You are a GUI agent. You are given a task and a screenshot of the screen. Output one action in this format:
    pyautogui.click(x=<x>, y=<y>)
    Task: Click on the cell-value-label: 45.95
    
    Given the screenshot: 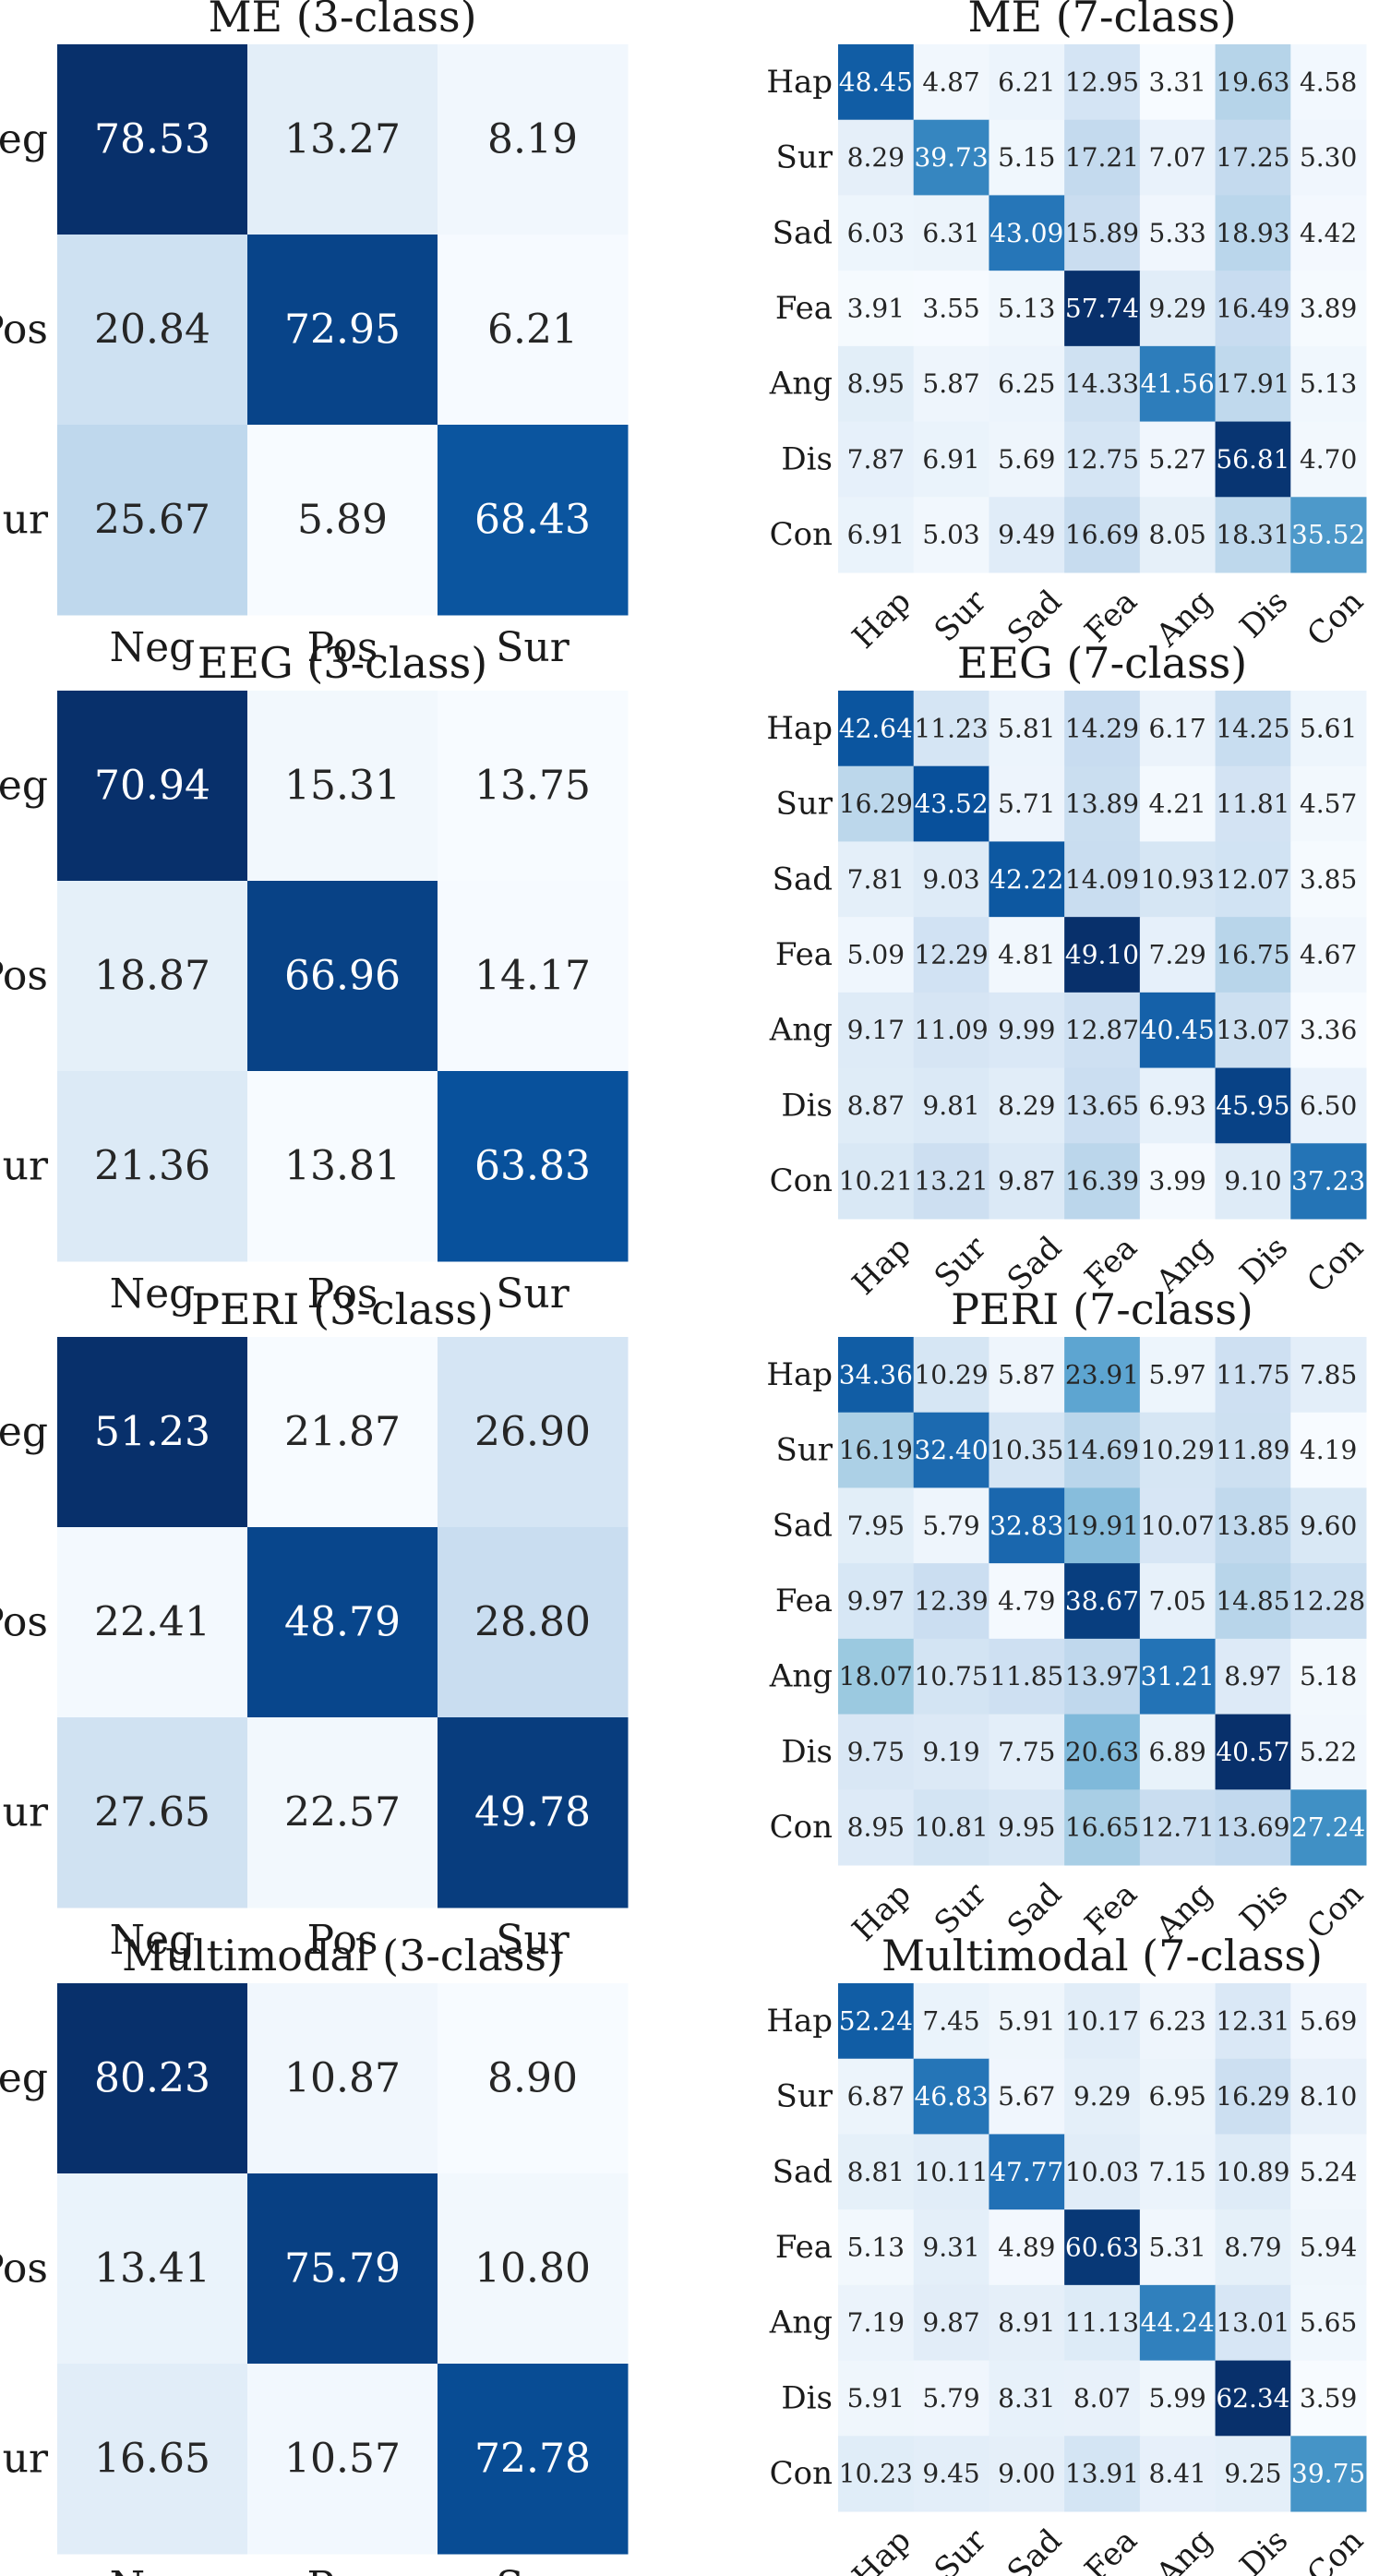 What is the action you would take?
    pyautogui.click(x=1253, y=1105)
    